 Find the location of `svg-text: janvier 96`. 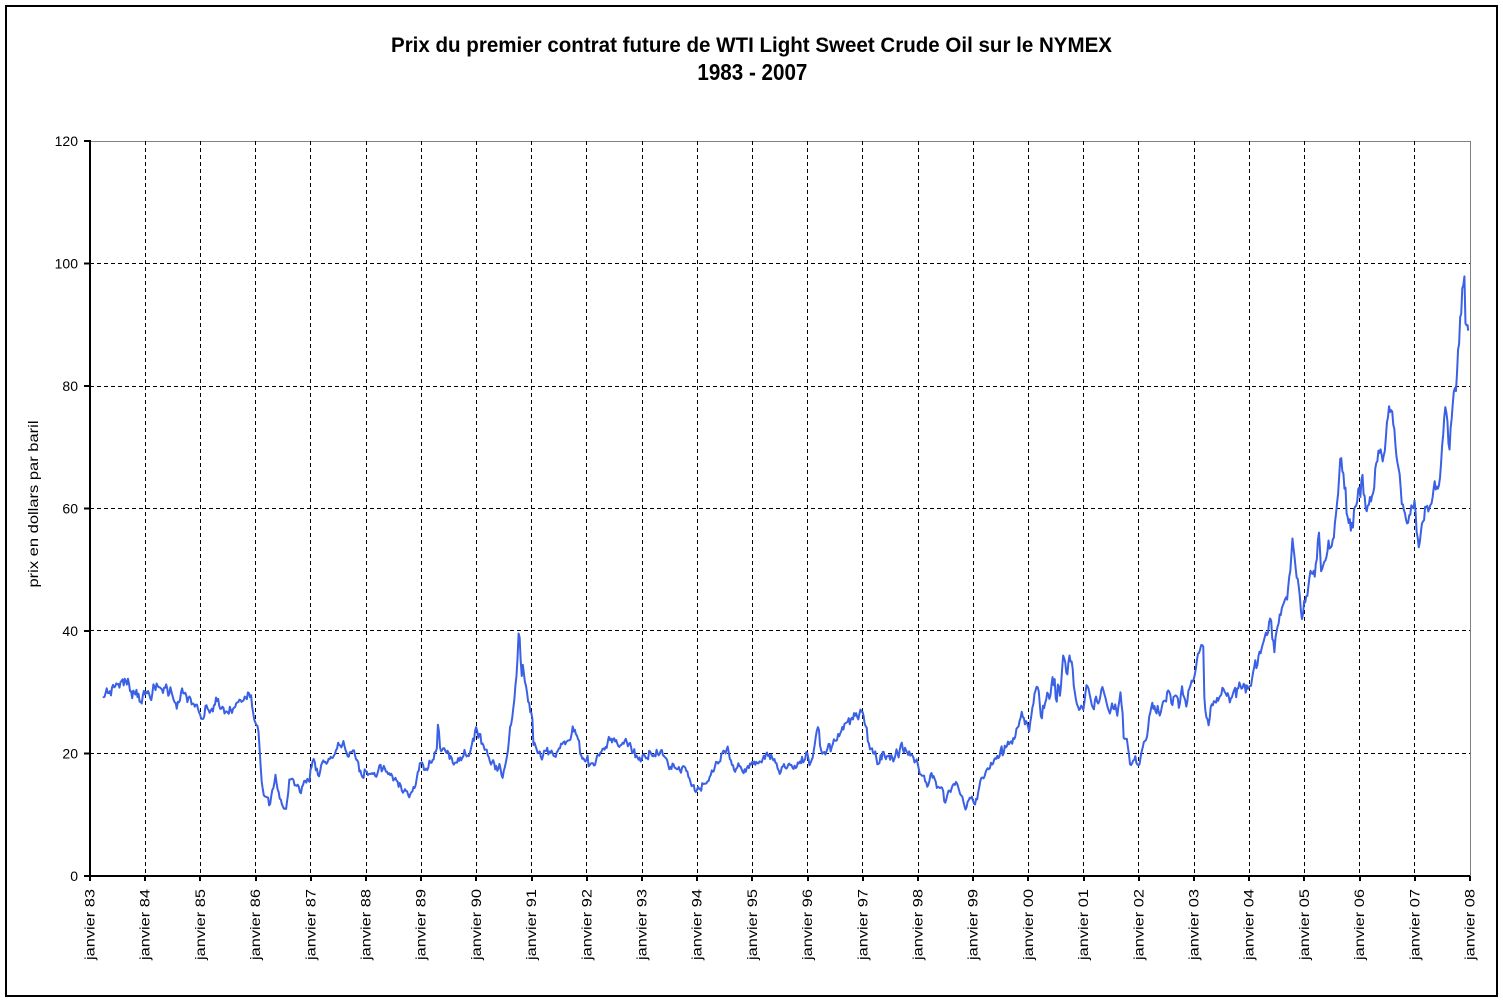

svg-text: janvier 96 is located at coordinates (807, 925).